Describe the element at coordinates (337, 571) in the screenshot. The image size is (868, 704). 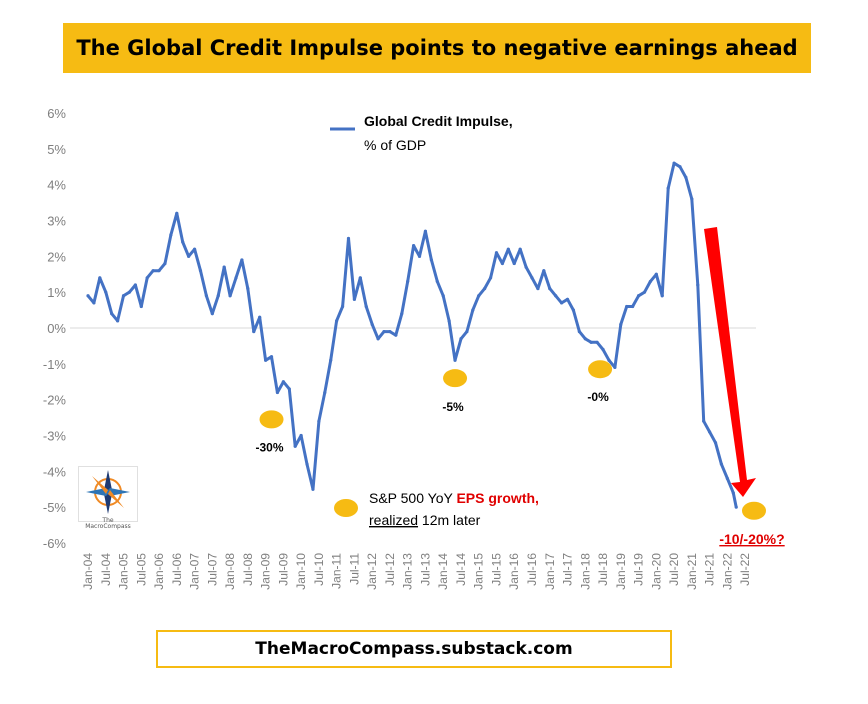
I see `x-tick-label: Jan-11` at that location.